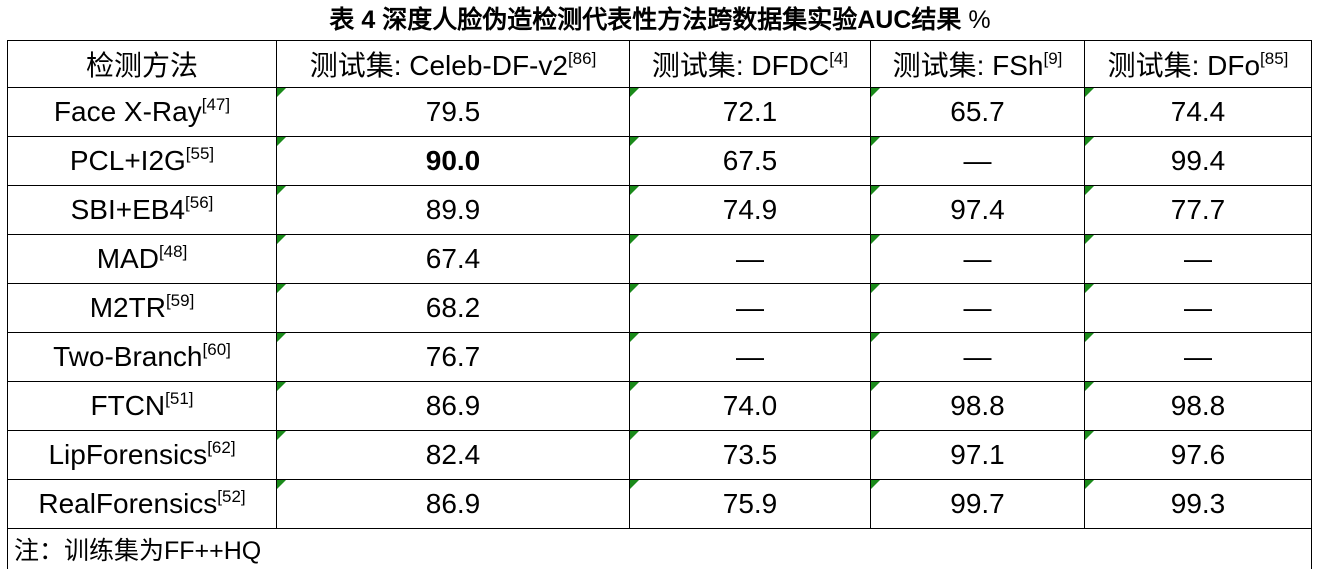  Describe the element at coordinates (128, 356) in the screenshot. I see `method-name: Two-Branch` at that location.